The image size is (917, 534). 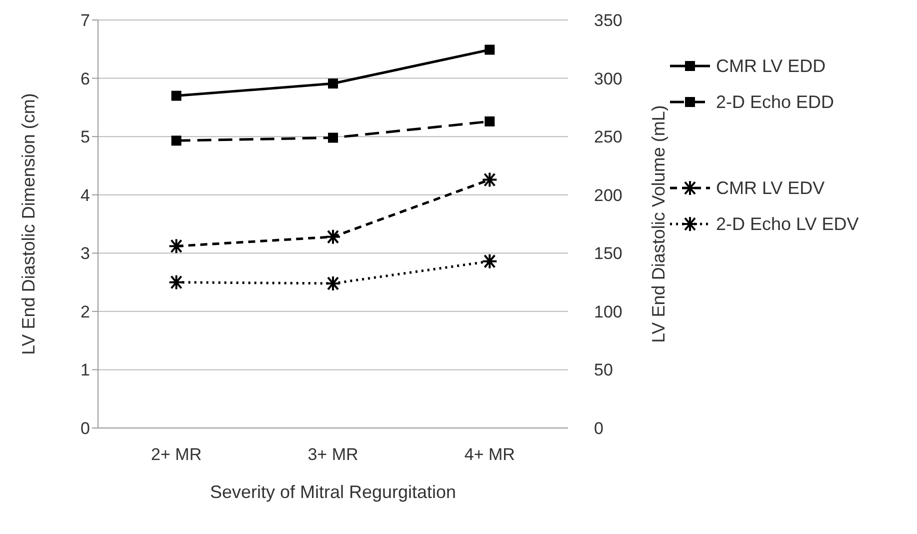 What do you see at coordinates (608, 195) in the screenshot?
I see `y2-tick-label: 200` at bounding box center [608, 195].